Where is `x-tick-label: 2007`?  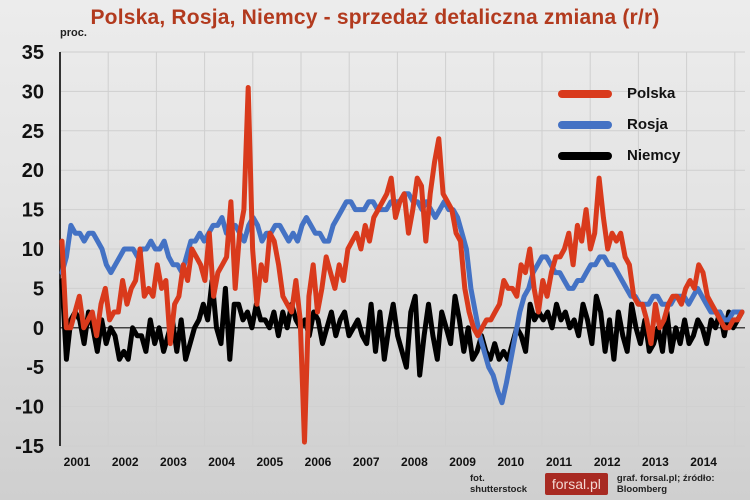 x-tick-label: 2007 is located at coordinates (366, 462).